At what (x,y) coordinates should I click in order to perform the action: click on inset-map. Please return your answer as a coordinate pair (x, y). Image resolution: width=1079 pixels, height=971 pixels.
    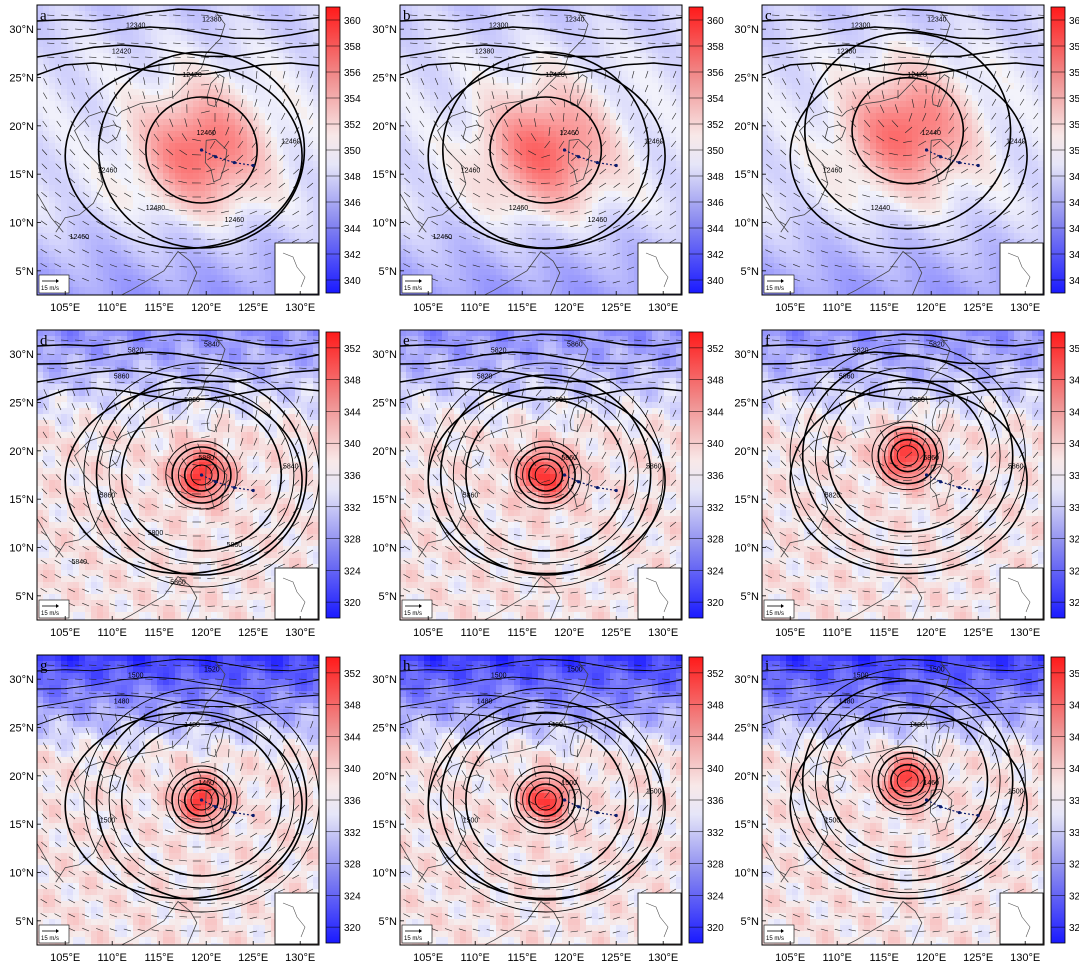
    Looking at the image, I should click on (1021, 268).